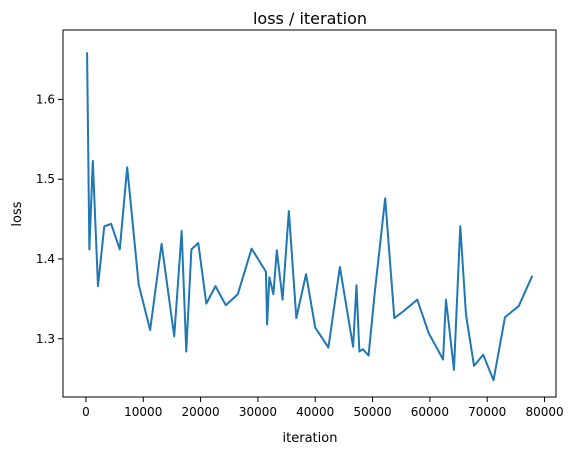 The image size is (578, 455). I want to click on x-tick-label: 10000, so click(143, 412).